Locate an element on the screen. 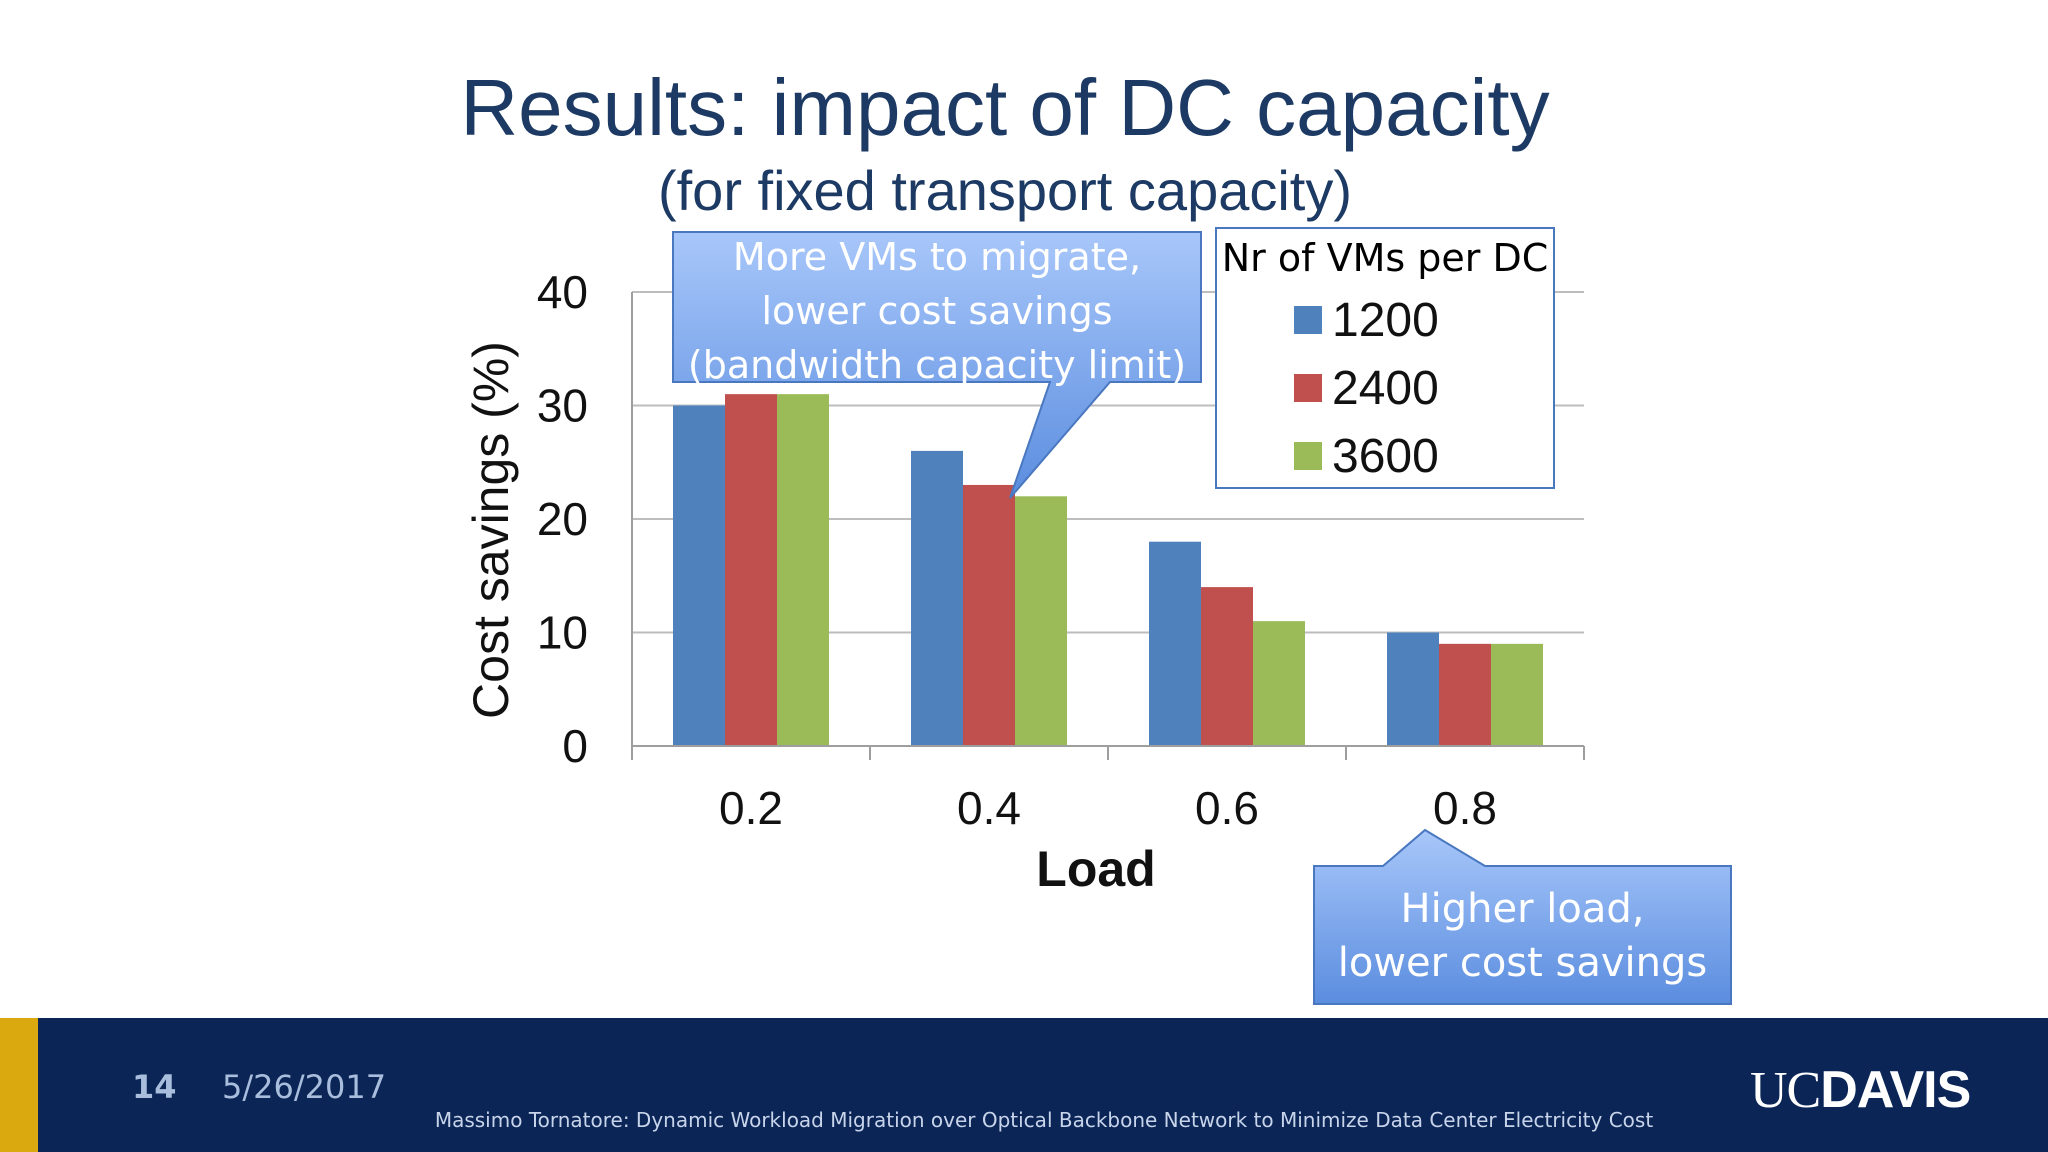  legend-label: 1200 is located at coordinates (1385, 320).